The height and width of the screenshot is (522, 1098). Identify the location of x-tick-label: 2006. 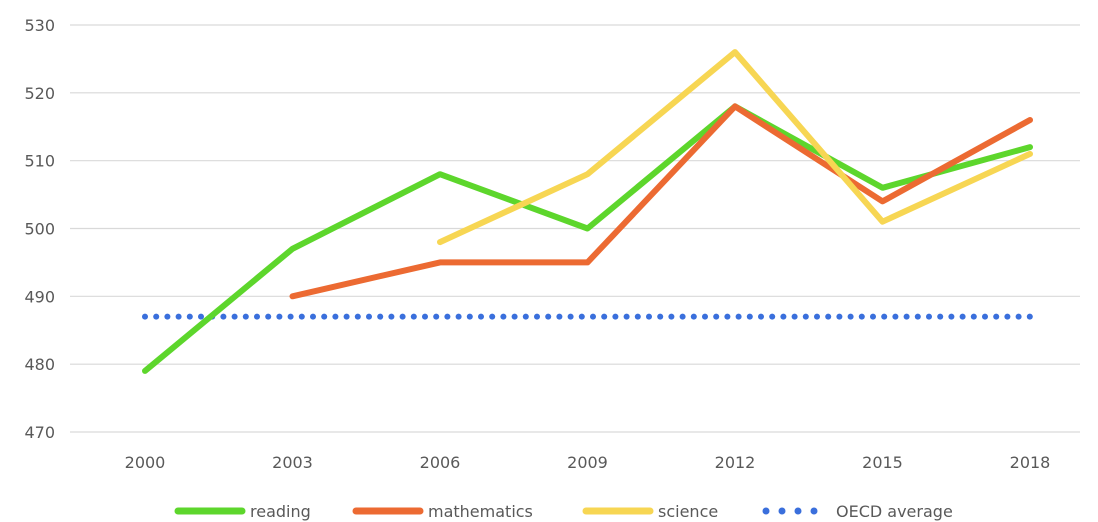
(440, 462).